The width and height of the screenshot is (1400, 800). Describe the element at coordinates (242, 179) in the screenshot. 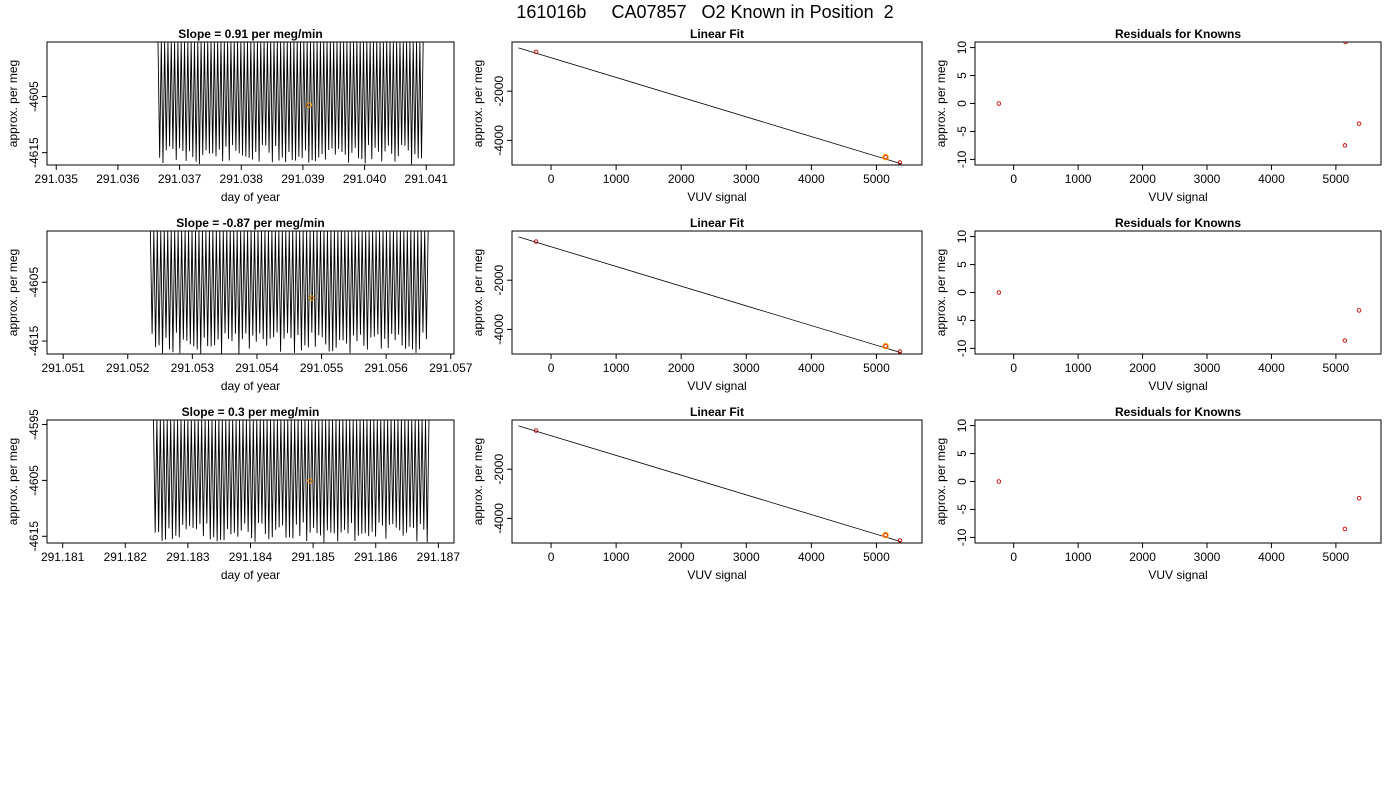

I see `x-tick-label: 291.038` at that location.